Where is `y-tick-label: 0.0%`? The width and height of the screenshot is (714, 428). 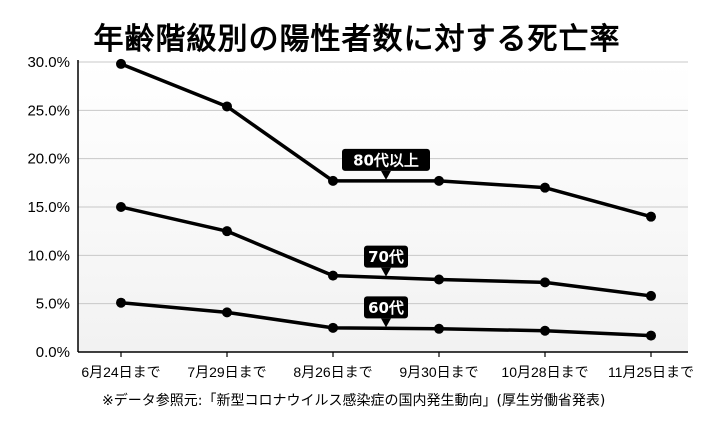
y-tick-label: 0.0% is located at coordinates (53, 352).